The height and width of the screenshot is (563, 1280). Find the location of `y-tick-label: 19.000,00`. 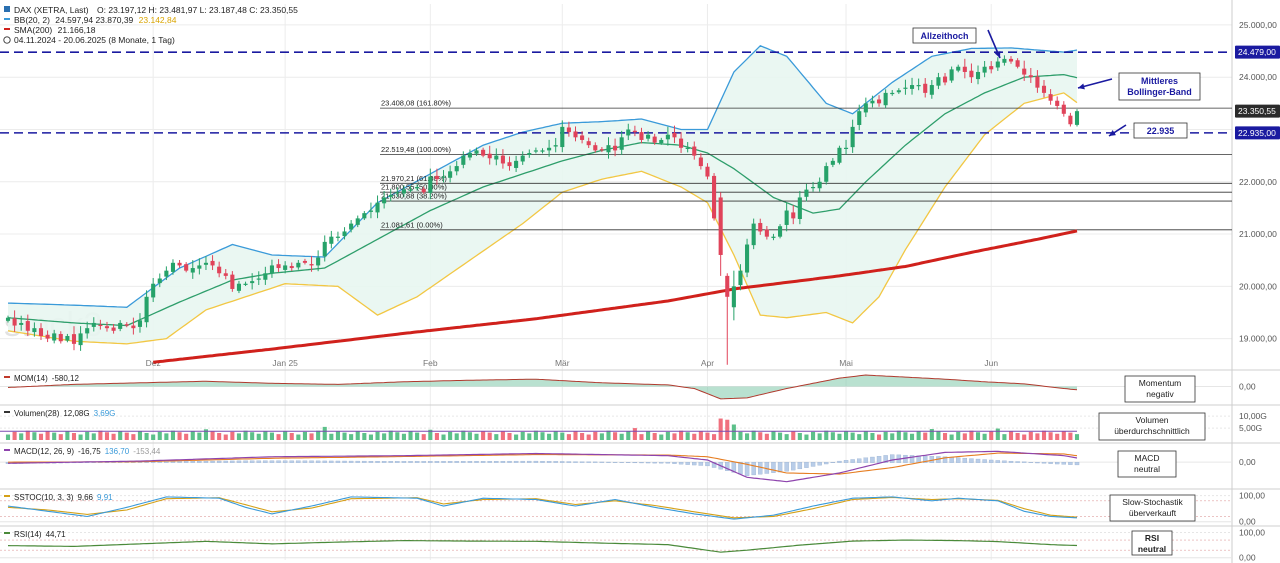

y-tick-label: 19.000,00 is located at coordinates (1258, 339).